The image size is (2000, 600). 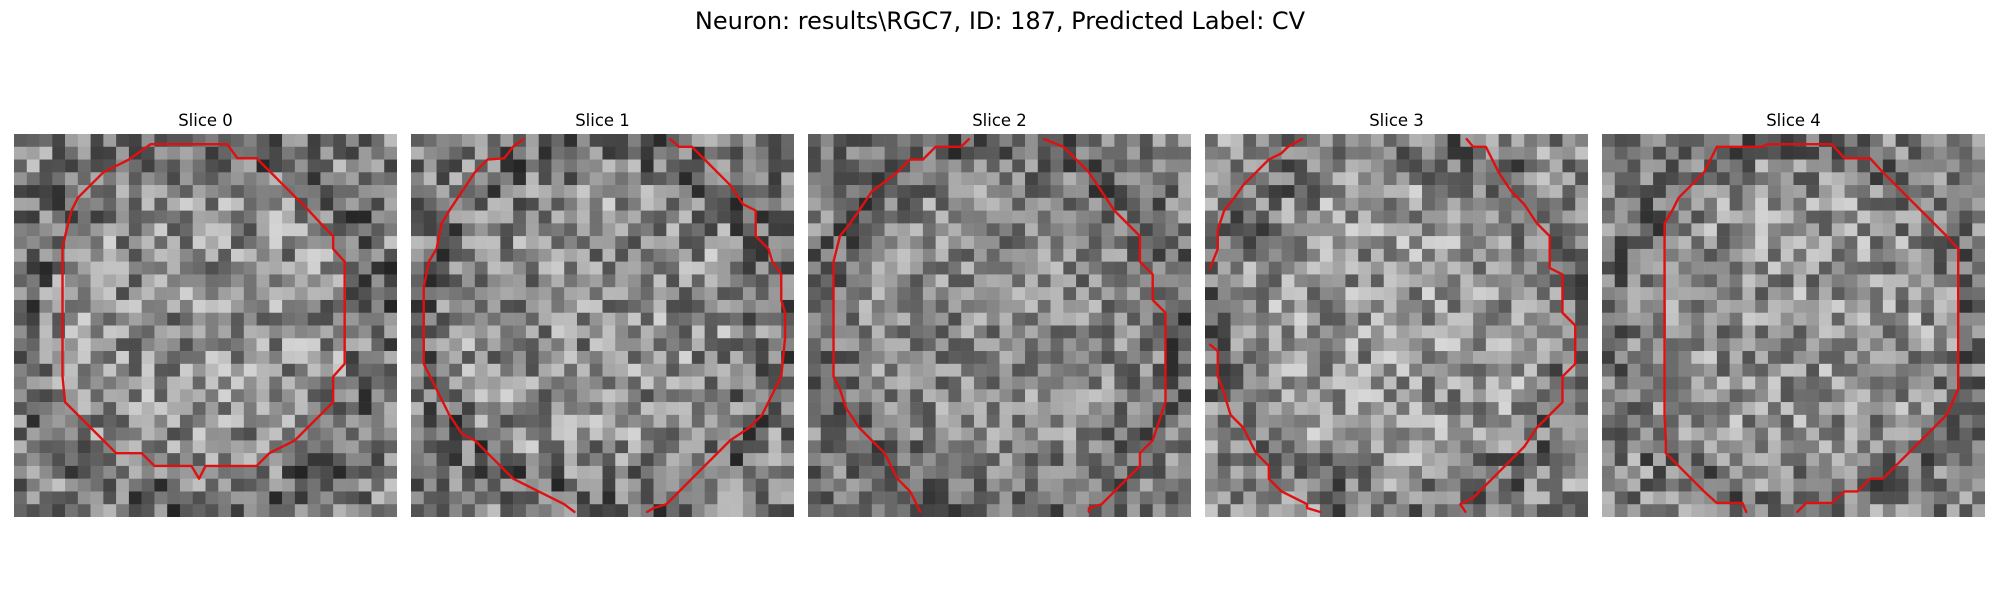 I want to click on slice-panel-2: Slice 2, so click(x=999, y=313).